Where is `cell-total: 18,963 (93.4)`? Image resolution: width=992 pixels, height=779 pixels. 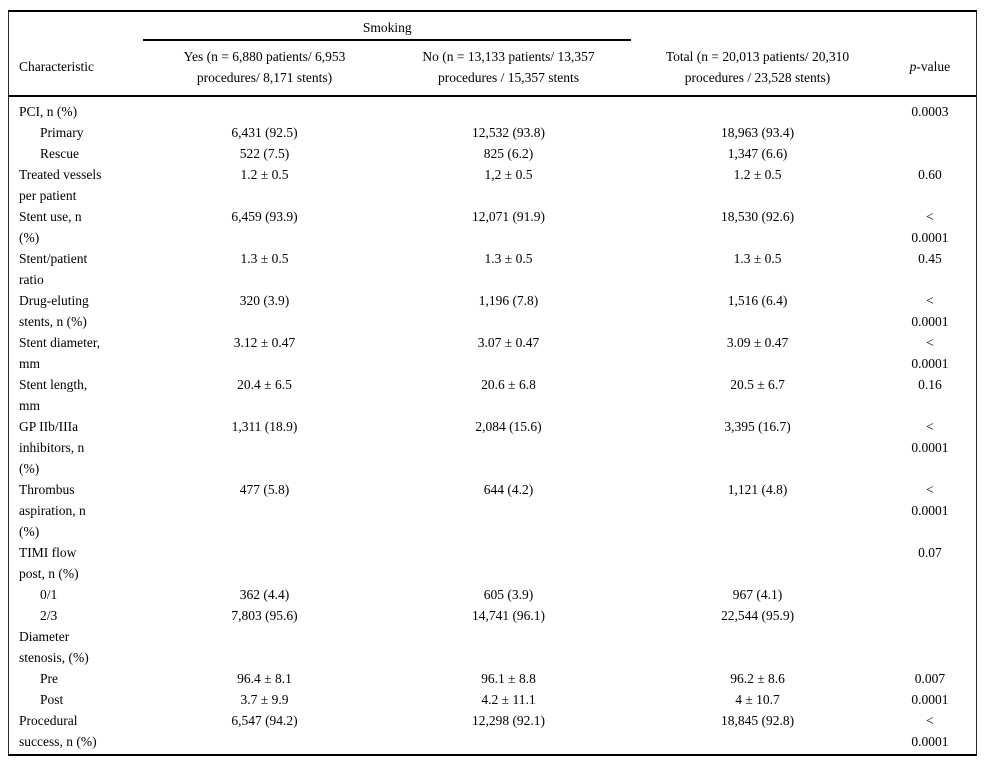
cell-total: 18,963 (93.4) is located at coordinates (757, 132).